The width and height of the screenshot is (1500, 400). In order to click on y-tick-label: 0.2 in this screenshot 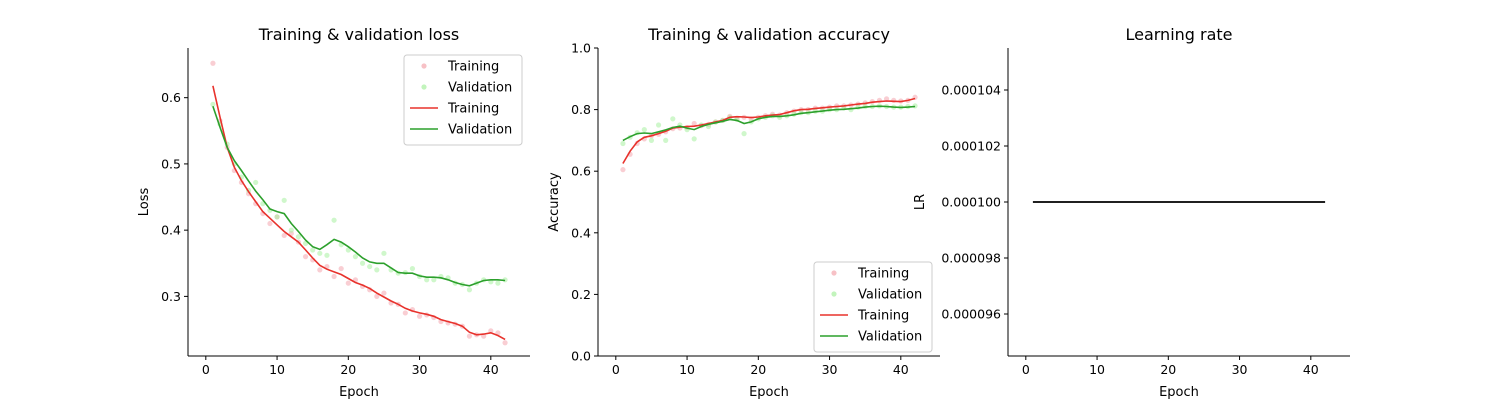, I will do `click(581, 294)`.